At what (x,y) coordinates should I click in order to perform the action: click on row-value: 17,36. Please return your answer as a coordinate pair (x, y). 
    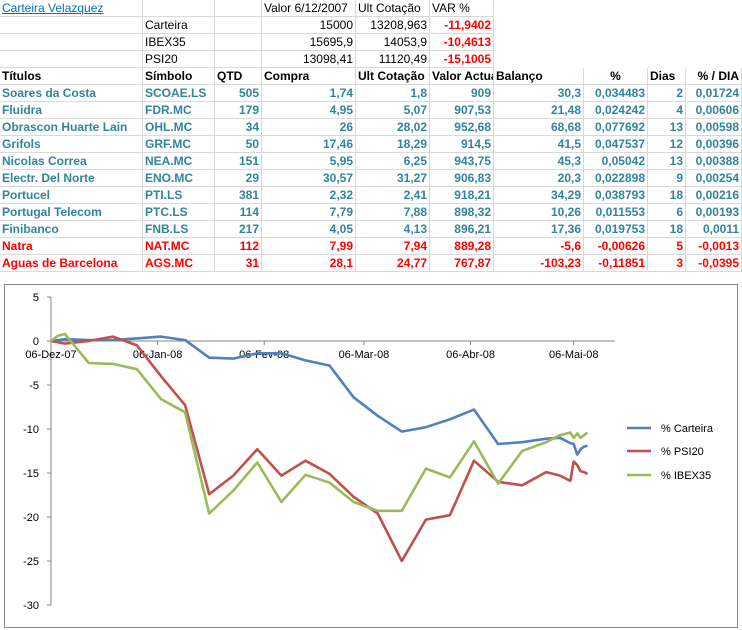
    Looking at the image, I should click on (539, 229).